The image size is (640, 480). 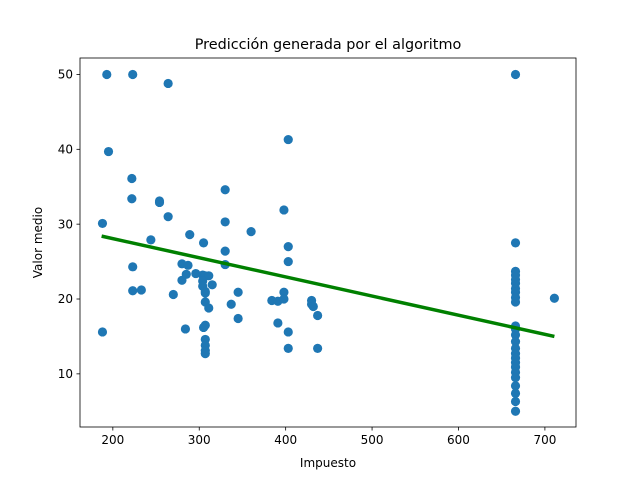 I want to click on chart-title: Predicción generada por el algoritmo, so click(x=328, y=45).